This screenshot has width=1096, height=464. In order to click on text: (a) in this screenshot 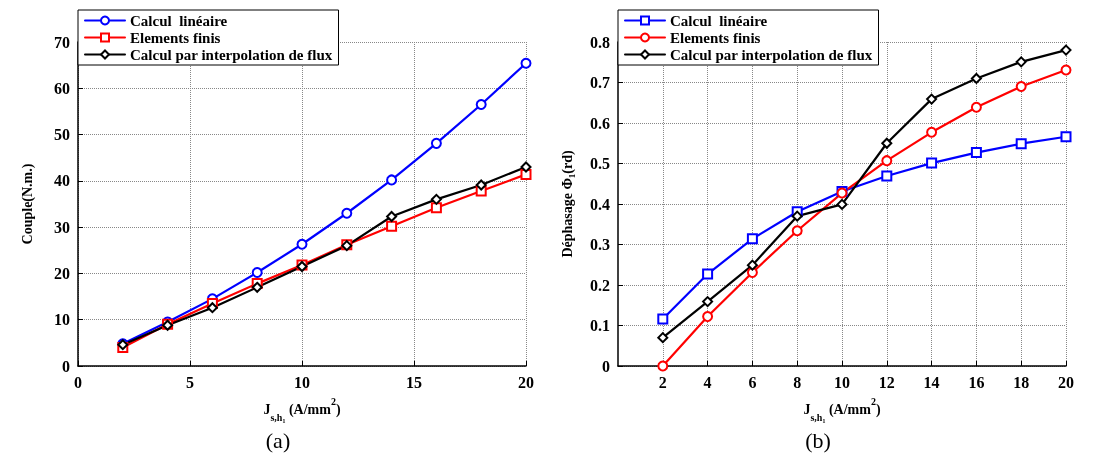, I will do `click(278, 440)`.